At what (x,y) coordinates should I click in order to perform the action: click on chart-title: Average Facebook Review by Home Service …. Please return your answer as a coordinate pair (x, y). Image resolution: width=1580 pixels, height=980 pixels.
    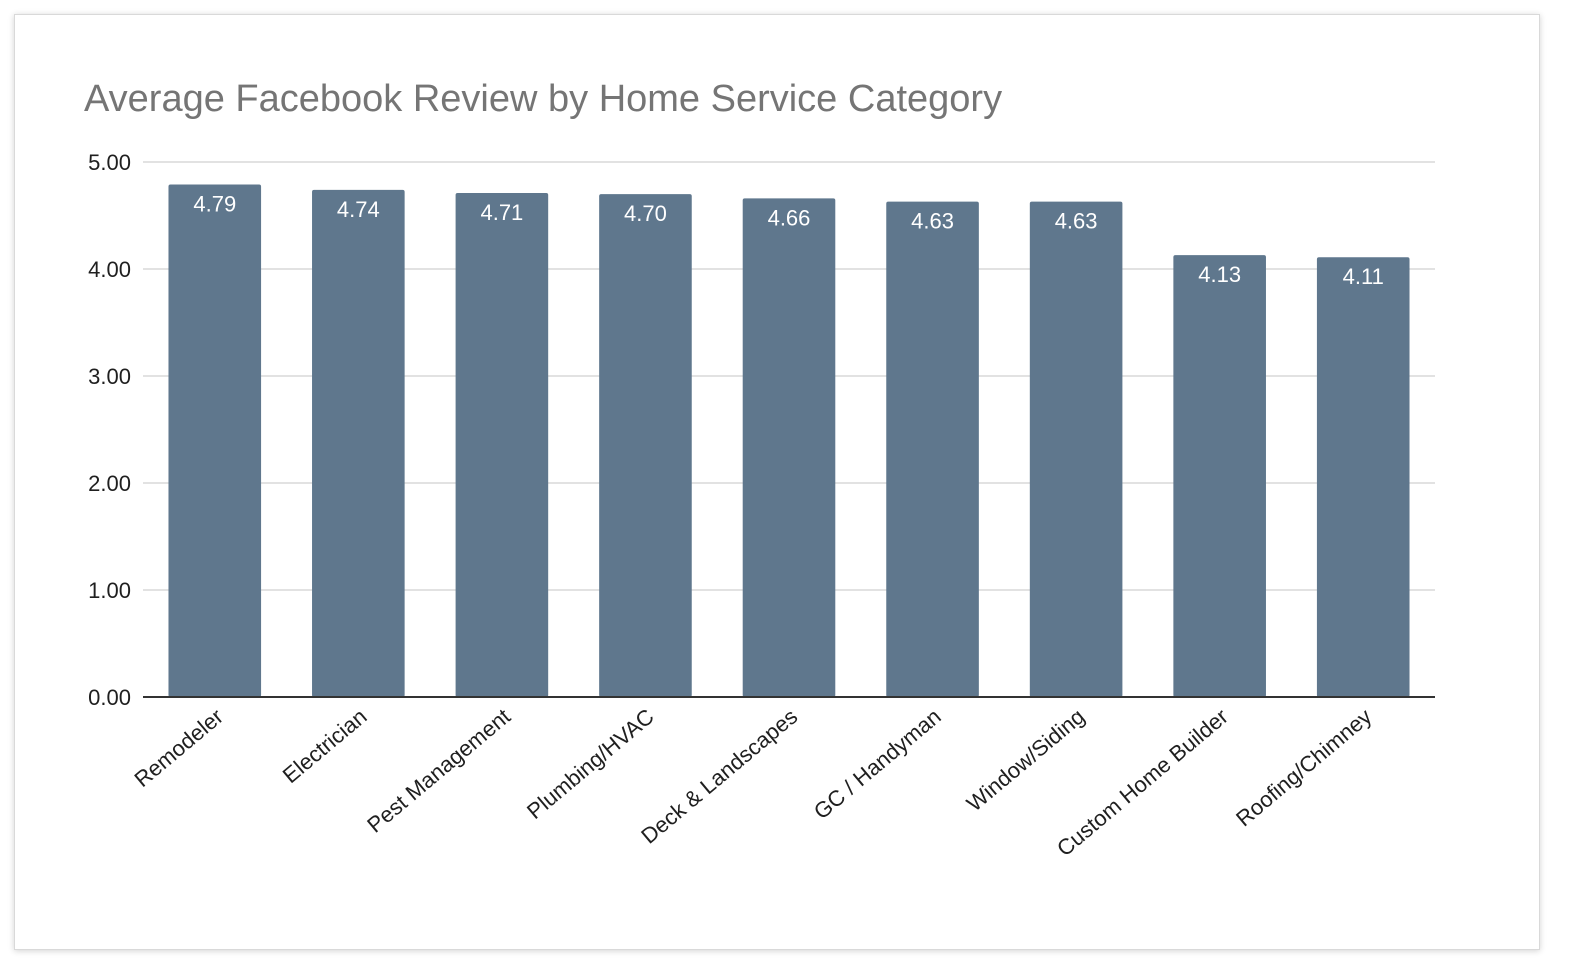
    Looking at the image, I should click on (543, 99).